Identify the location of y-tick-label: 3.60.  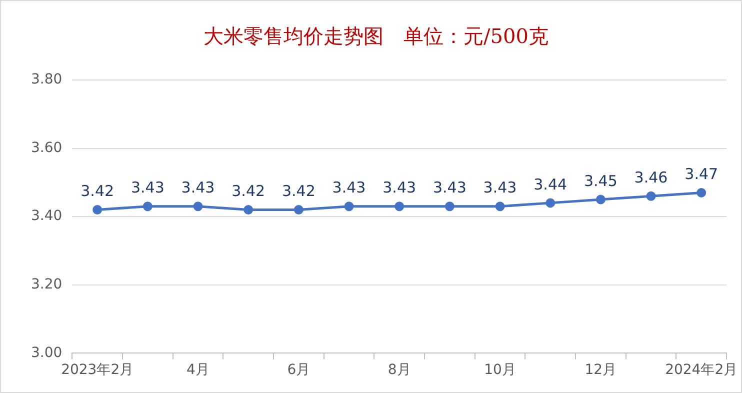
(46, 148).